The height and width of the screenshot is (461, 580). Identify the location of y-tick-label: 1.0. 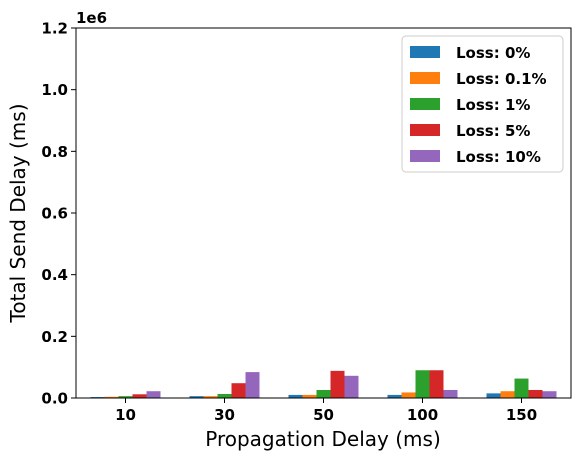
(54, 90).